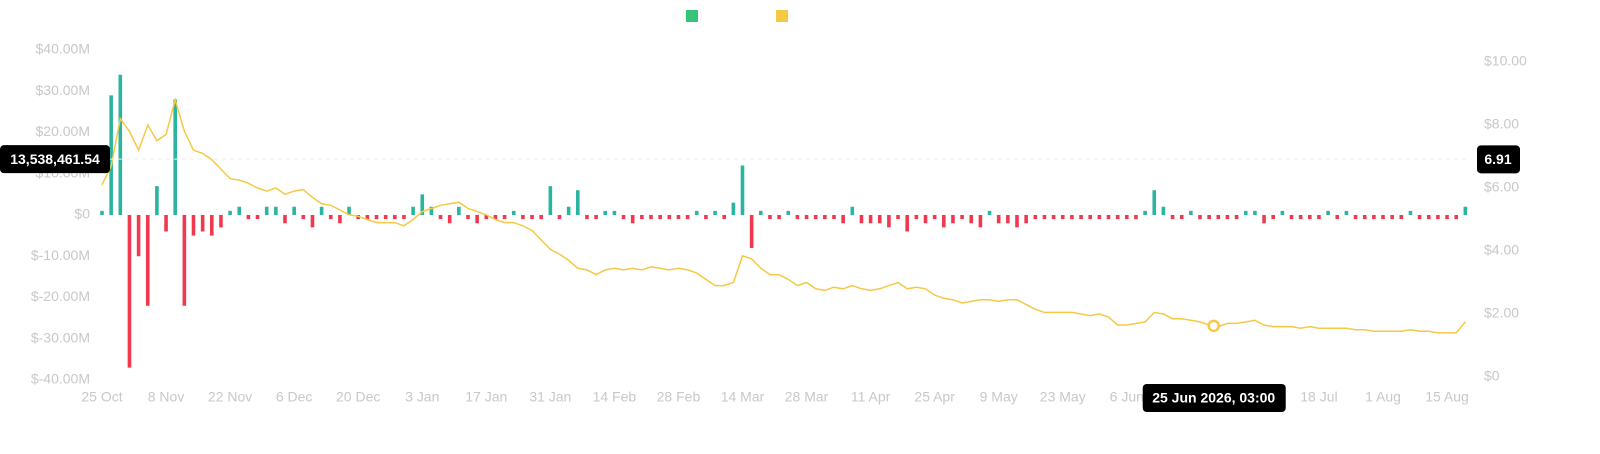 The width and height of the screenshot is (1600, 454). What do you see at coordinates (60, 296) in the screenshot?
I see `y-tick-label: $-20.00M` at bounding box center [60, 296].